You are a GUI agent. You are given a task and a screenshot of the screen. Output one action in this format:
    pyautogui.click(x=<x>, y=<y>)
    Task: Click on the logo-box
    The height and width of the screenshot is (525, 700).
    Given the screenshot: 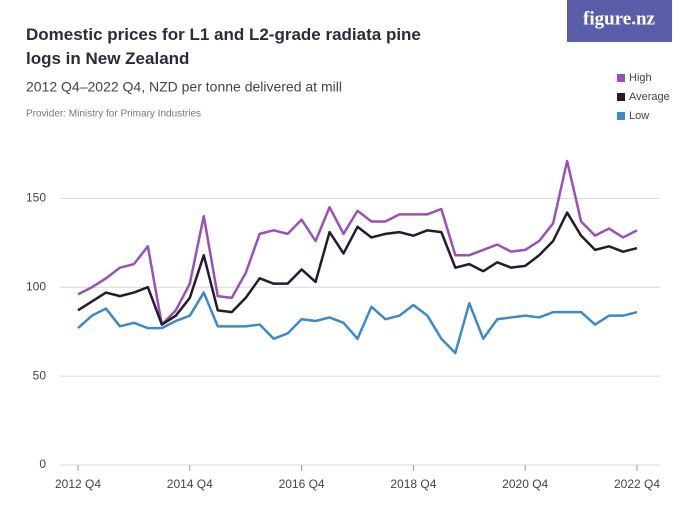 What is the action you would take?
    pyautogui.click(x=619, y=21)
    